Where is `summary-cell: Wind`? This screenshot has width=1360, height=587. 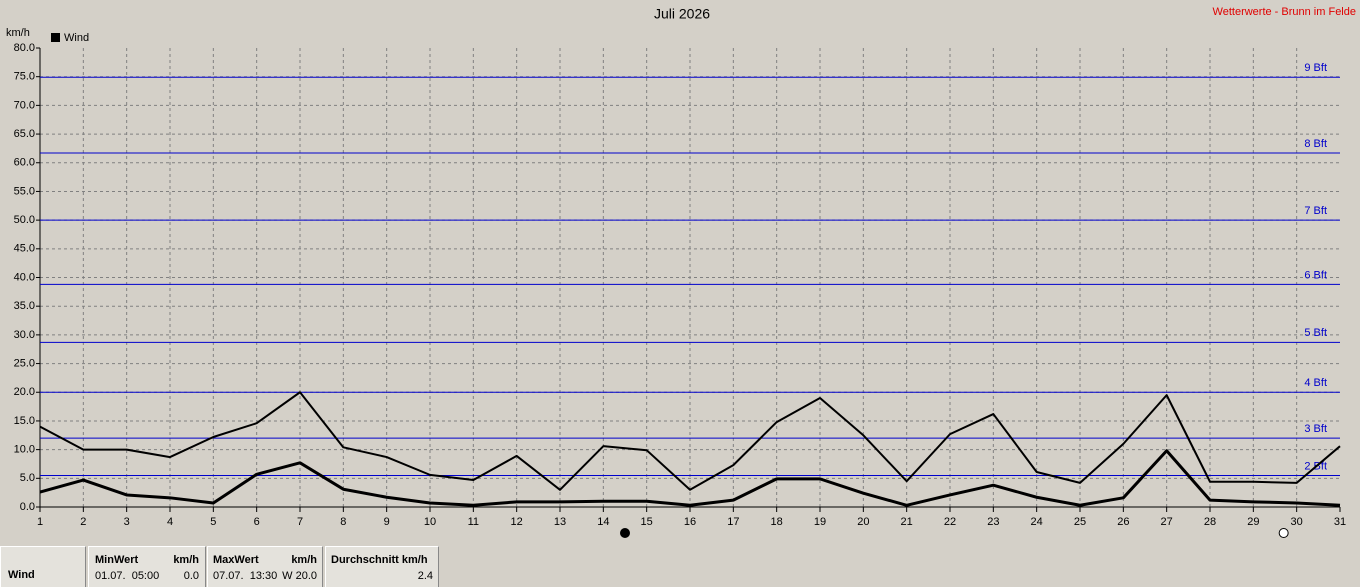
summary-cell: Wind is located at coordinates (43, 566).